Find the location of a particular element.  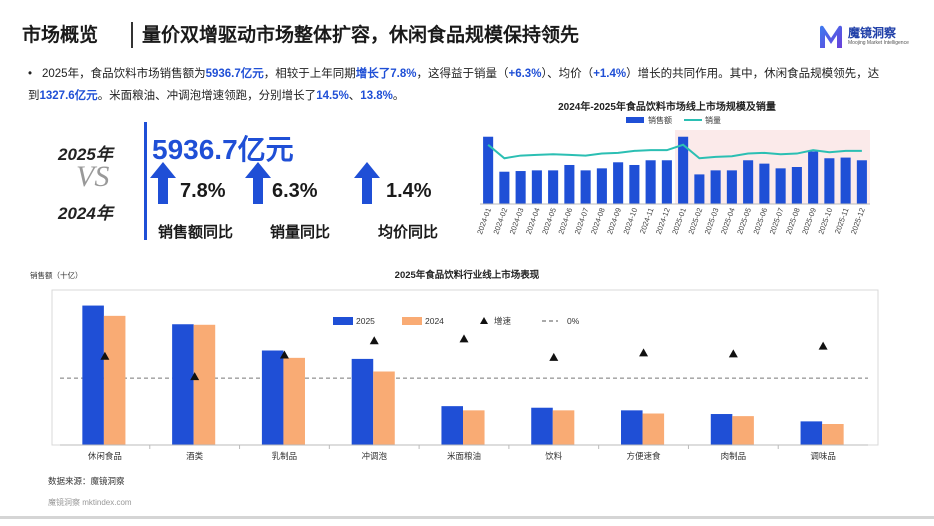

chart1-x-tick: 2024-10 is located at coordinates (630, 221).